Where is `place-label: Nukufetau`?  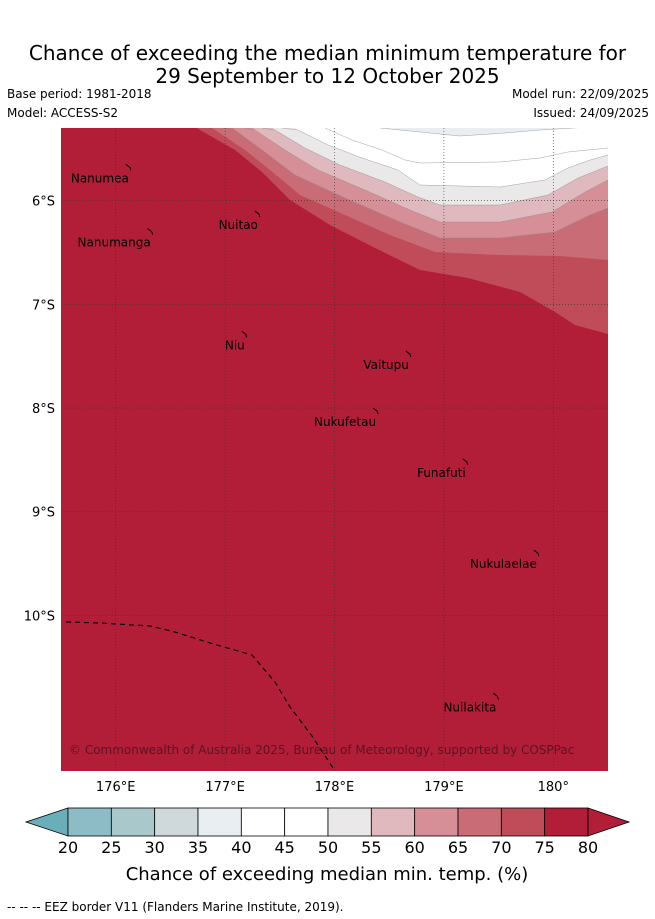
place-label: Nukufetau is located at coordinates (345, 422).